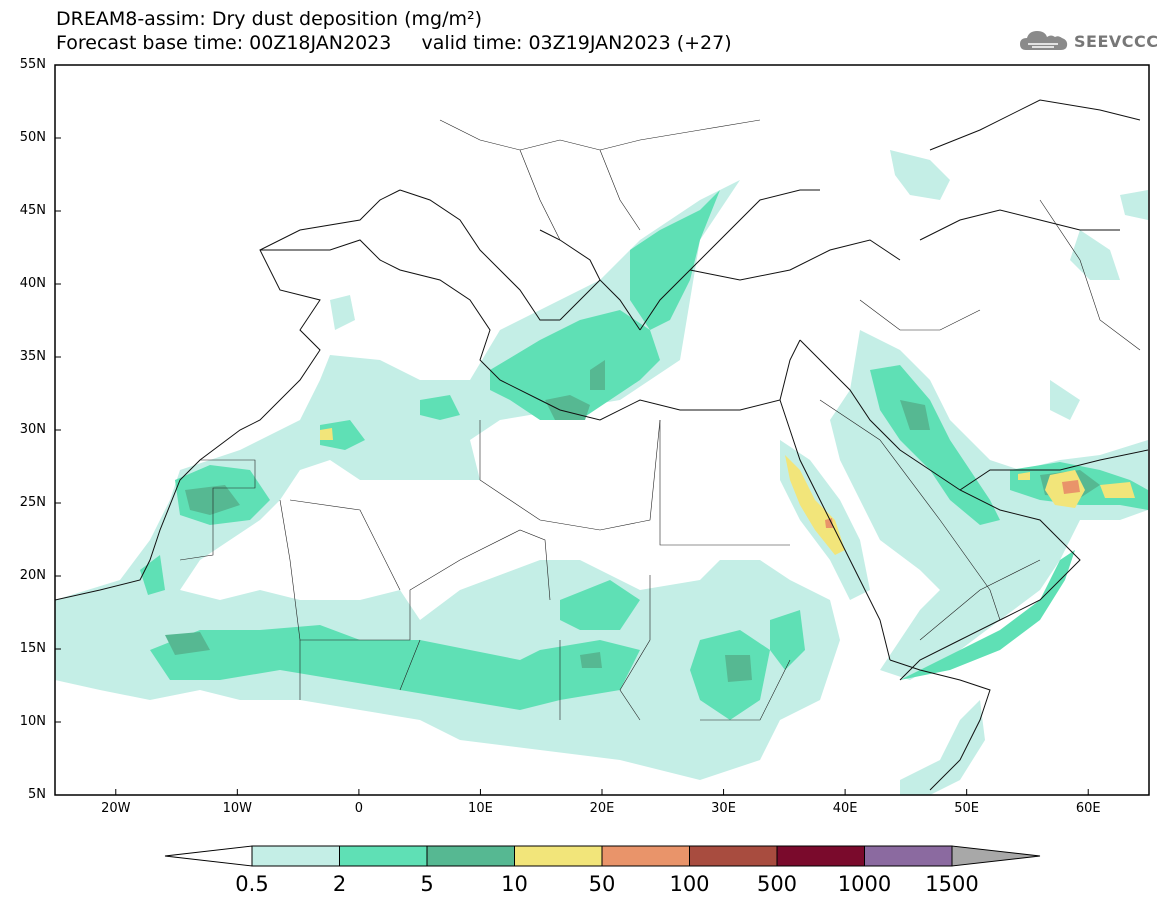  I want to click on seevccc-logo: SEEVCCC, so click(1088, 41).